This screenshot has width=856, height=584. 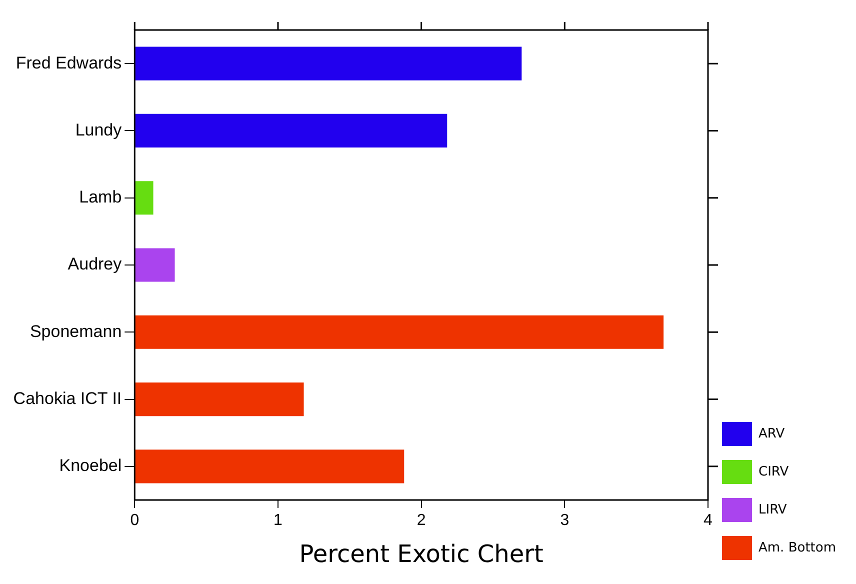 I want to click on legend-label: CIRV, so click(x=773, y=472).